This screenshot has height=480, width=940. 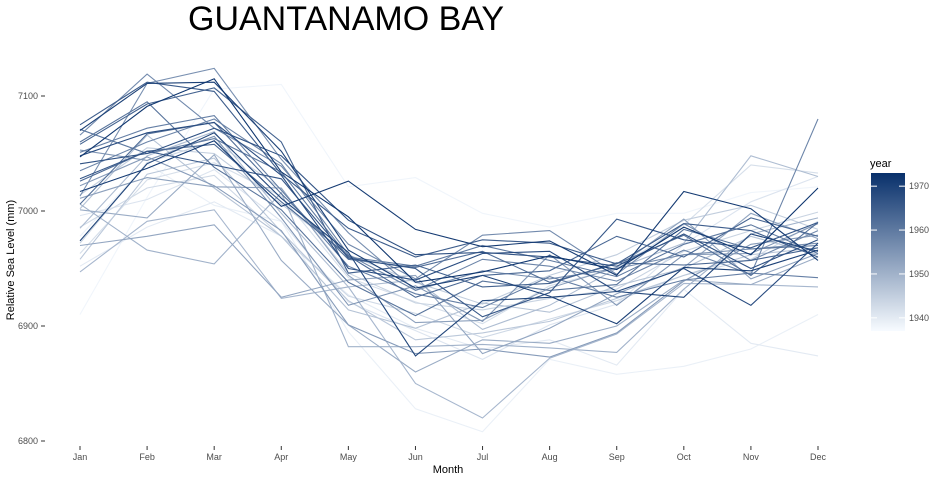 What do you see at coordinates (28, 441) in the screenshot?
I see `y-tick-label: 6800` at bounding box center [28, 441].